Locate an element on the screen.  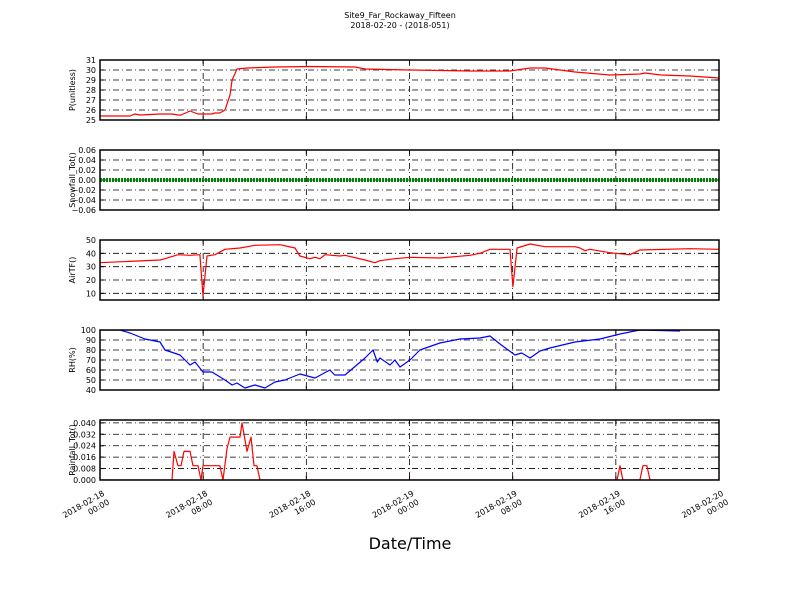
chart-title: Site9_Far_Rockaway_Fifteen is located at coordinates (400, 15).